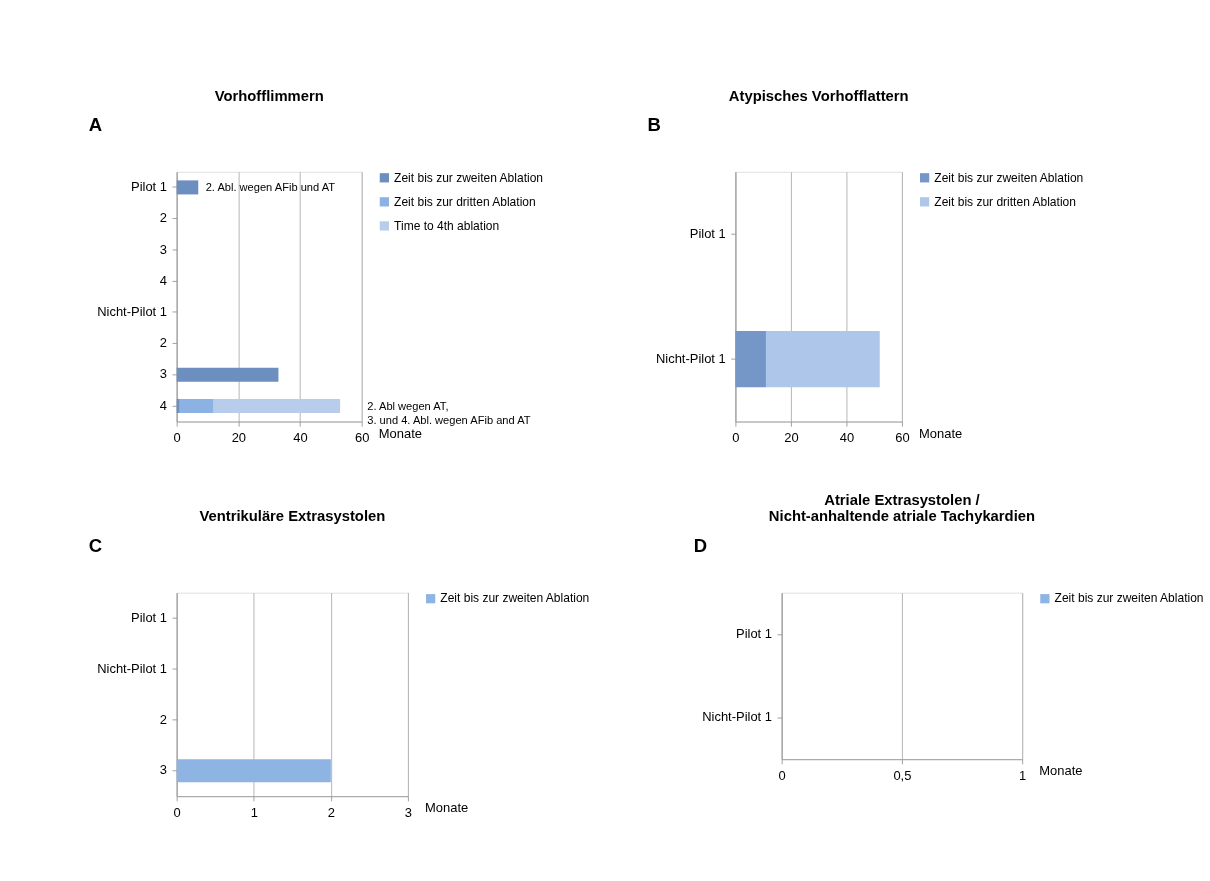 Image resolution: width=1210 pixels, height=881 pixels. I want to click on annotation: 2. Abl. wegen AFib und AT, so click(270, 187).